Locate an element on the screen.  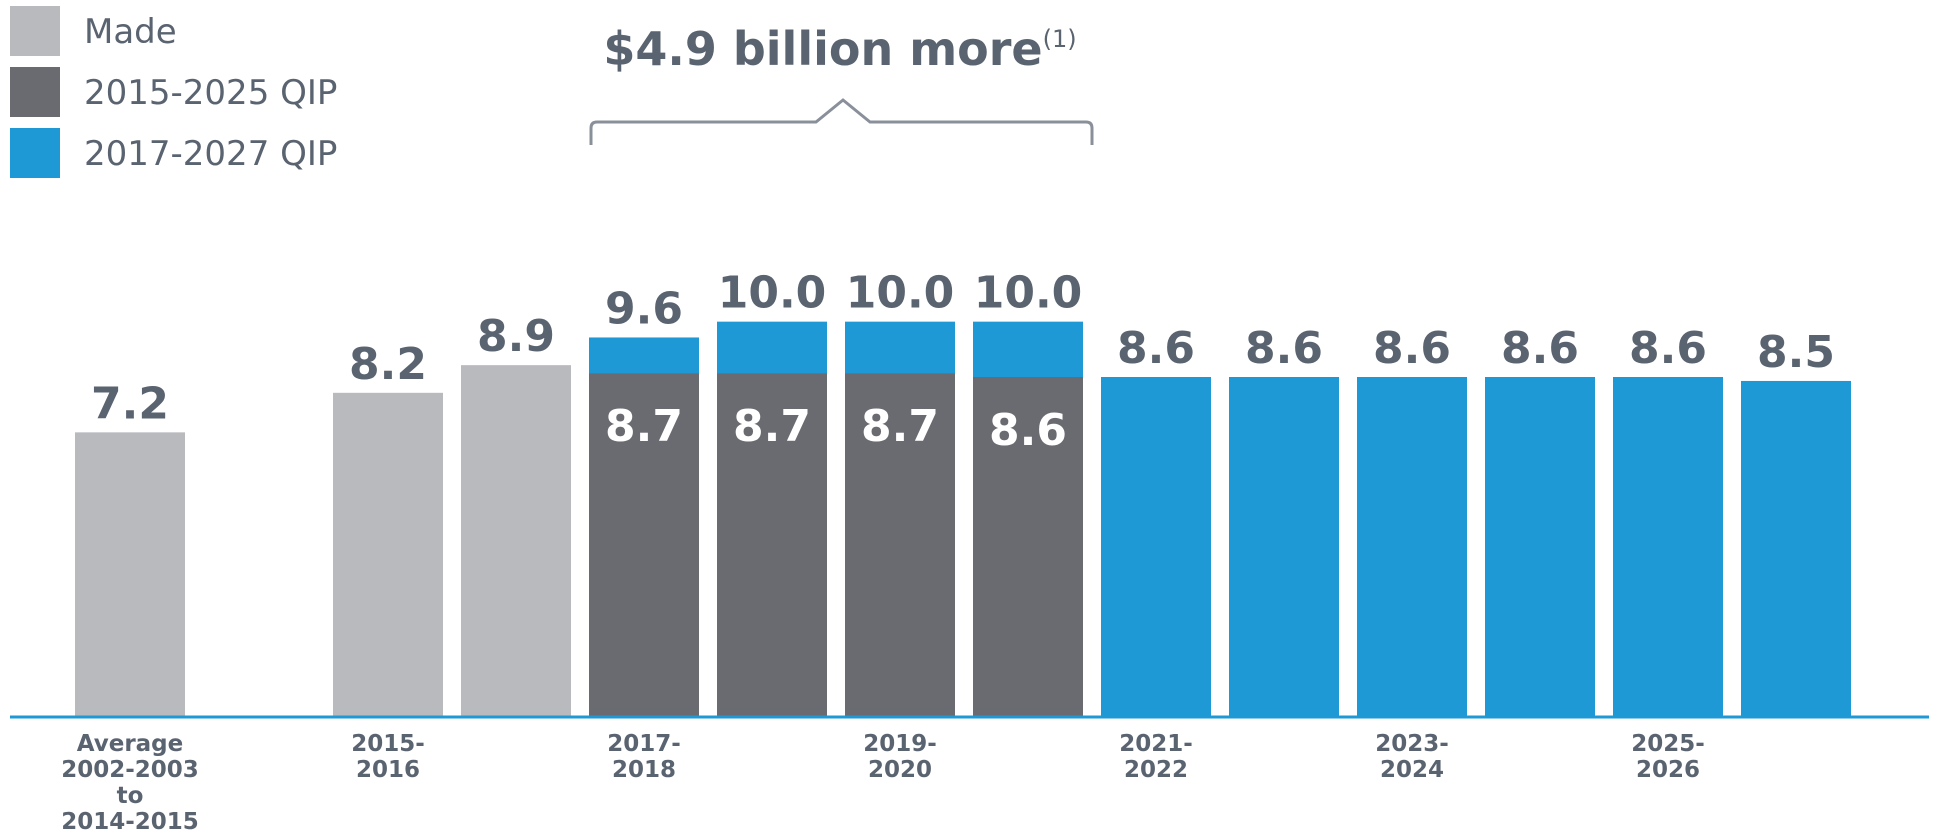
legend-label: Made is located at coordinates (130, 32).